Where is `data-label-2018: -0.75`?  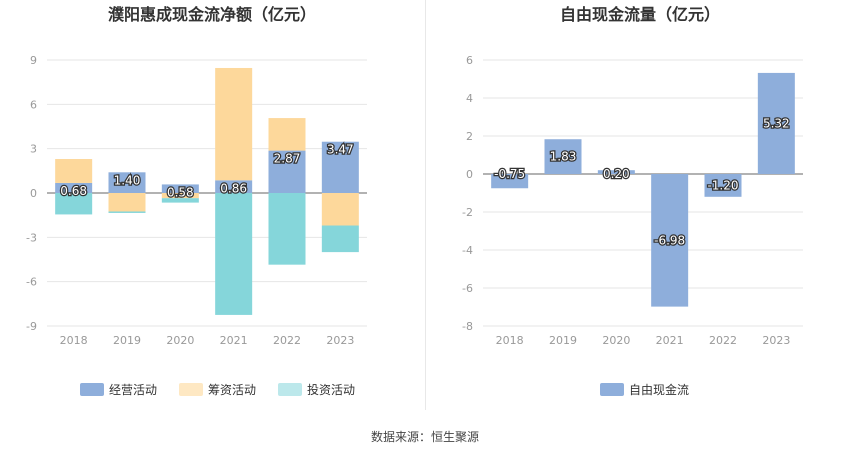 data-label-2018: -0.75 is located at coordinates (509, 174).